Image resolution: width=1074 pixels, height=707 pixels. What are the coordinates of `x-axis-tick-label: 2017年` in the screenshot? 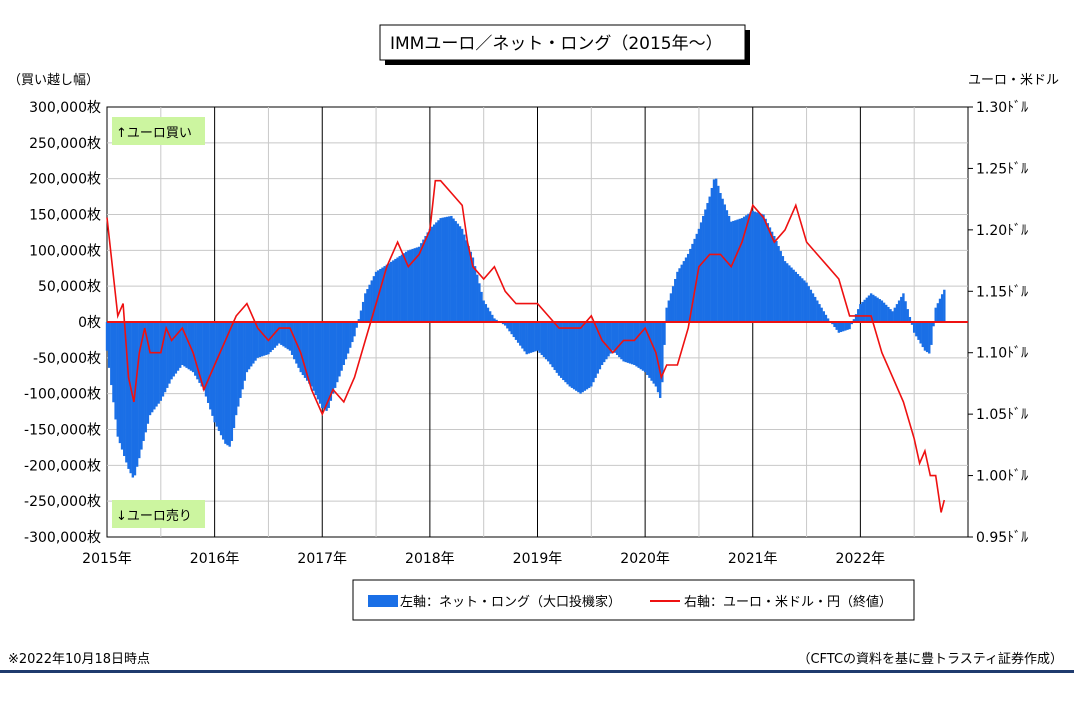 It's located at (322, 559).